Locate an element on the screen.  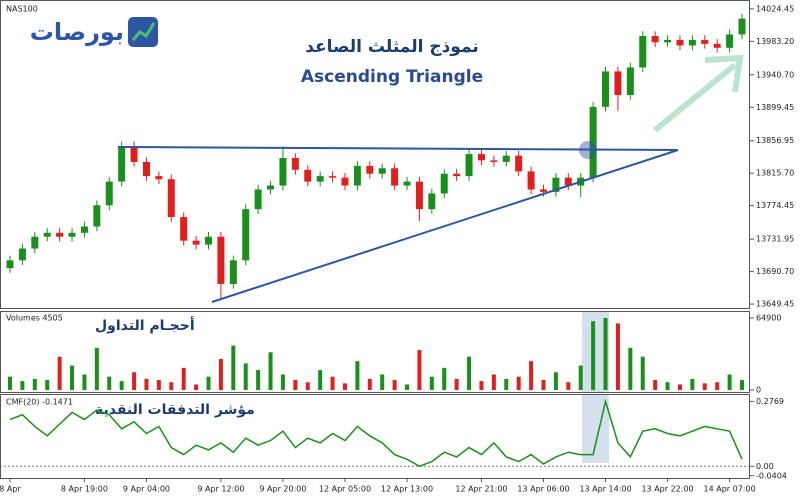
y-tick-label: 13983.20 is located at coordinates (775, 41).